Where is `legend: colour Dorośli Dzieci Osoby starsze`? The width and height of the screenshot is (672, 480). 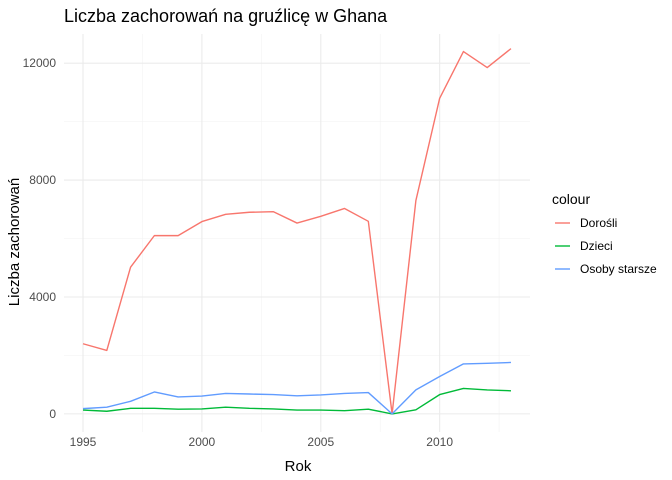
legend: colour Dorośli Dzieci Osoby starsze is located at coordinates (604, 233).